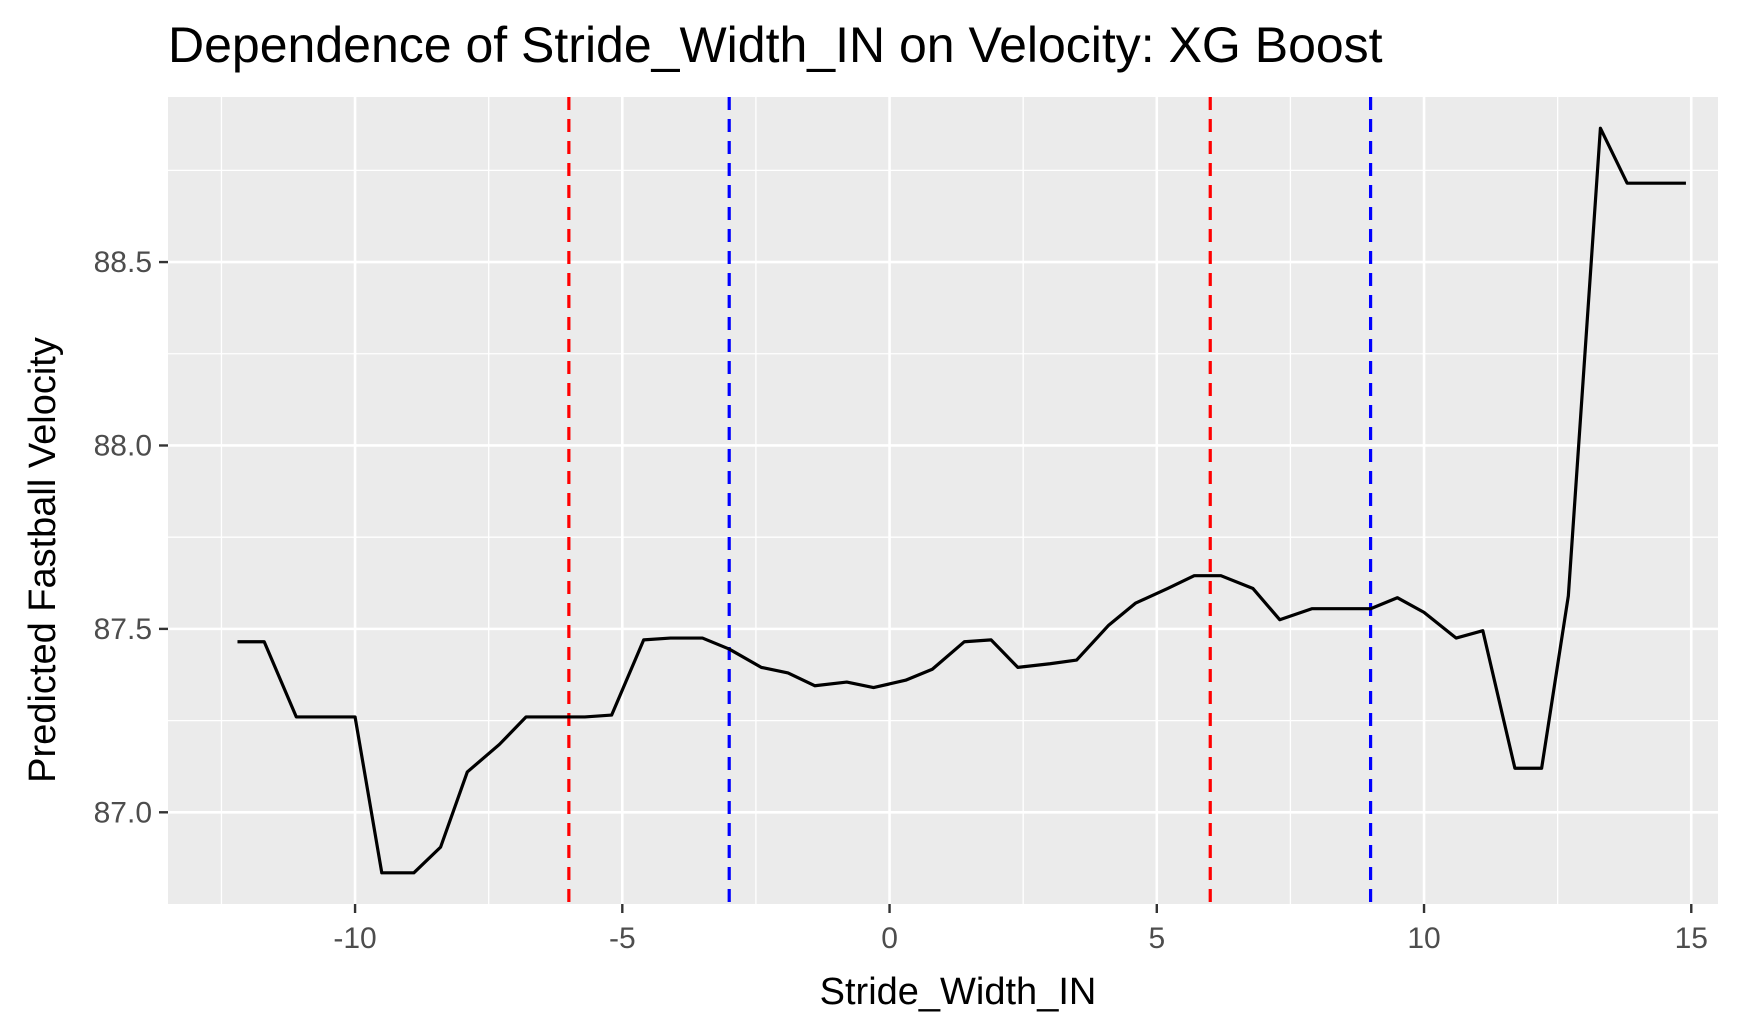 The width and height of the screenshot is (1762, 1032). I want to click on y-axis-title: Predicted Fastball Velocity, so click(43, 560).